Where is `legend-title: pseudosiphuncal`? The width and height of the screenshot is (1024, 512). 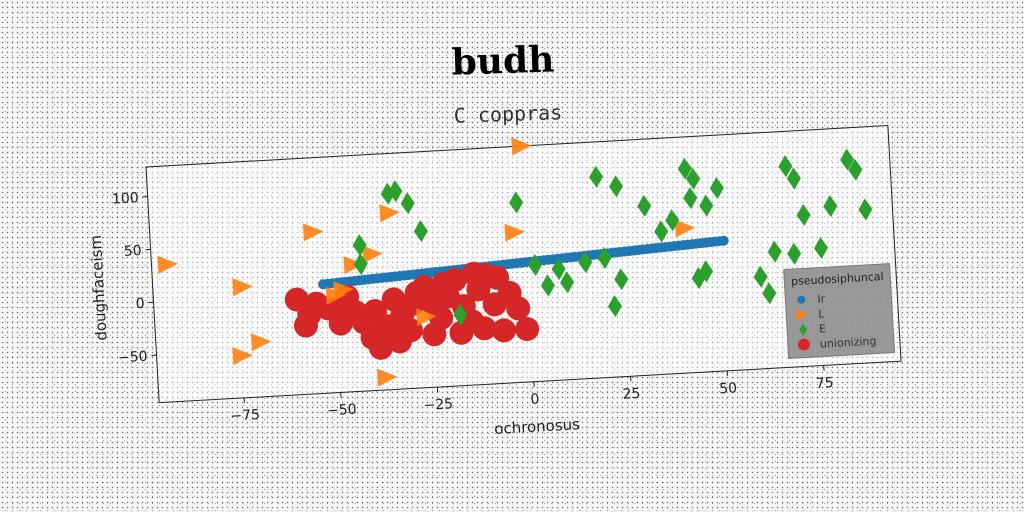
legend-title: pseudosiphuncal is located at coordinates (837, 279).